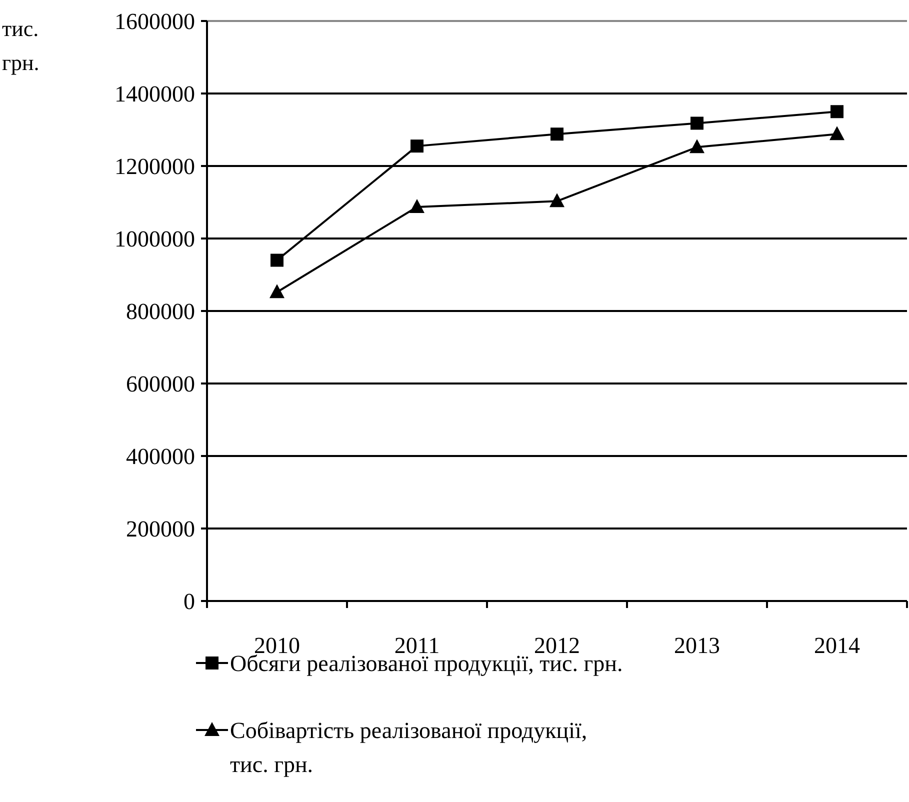 Image resolution: width=909 pixels, height=802 pixels. What do you see at coordinates (154, 94) in the screenshot?
I see `y-tick-label: 1400000` at bounding box center [154, 94].